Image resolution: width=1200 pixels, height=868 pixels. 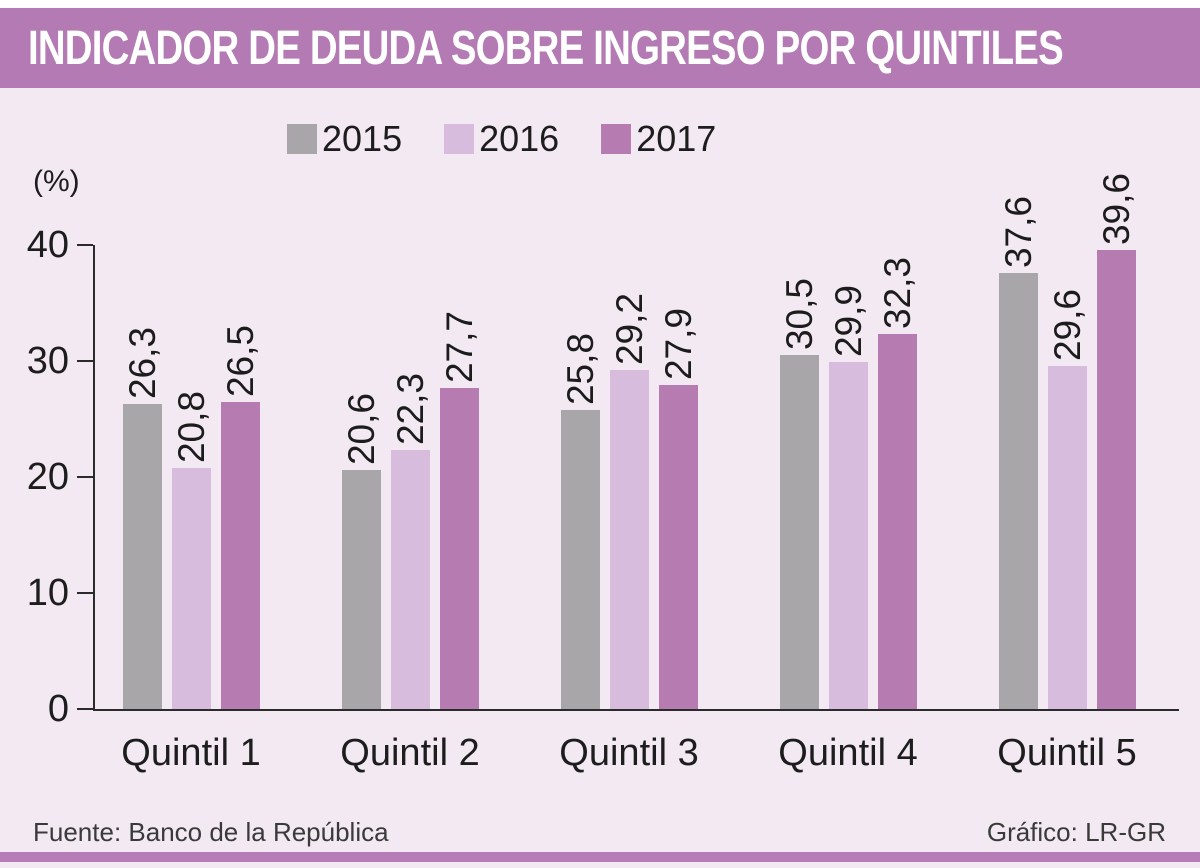 What do you see at coordinates (56, 181) in the screenshot?
I see `y-axis-unit-label: (%)` at bounding box center [56, 181].